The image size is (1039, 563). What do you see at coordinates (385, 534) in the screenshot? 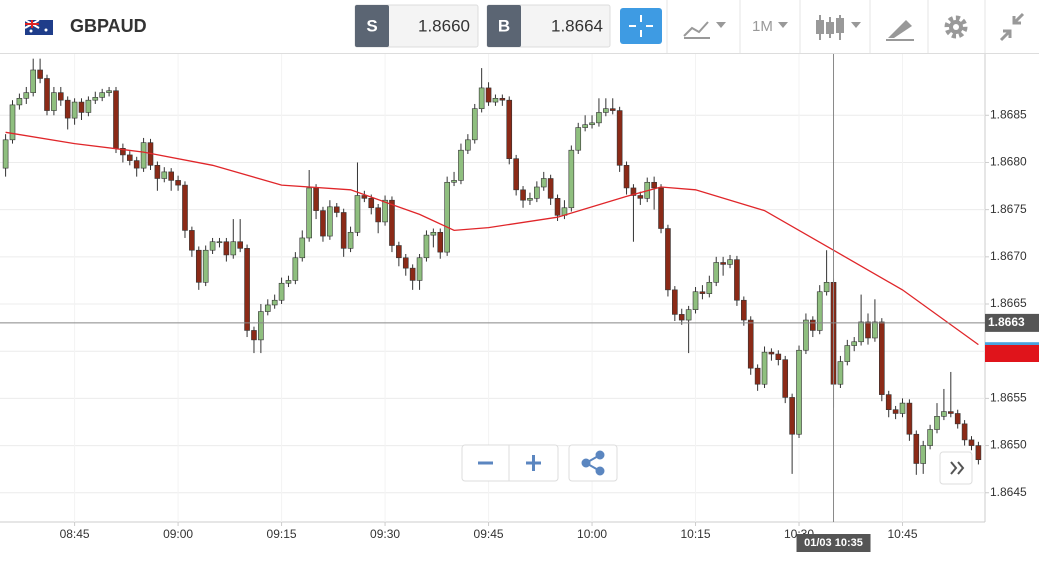
I see `x-tick-label: 09:30` at bounding box center [385, 534].